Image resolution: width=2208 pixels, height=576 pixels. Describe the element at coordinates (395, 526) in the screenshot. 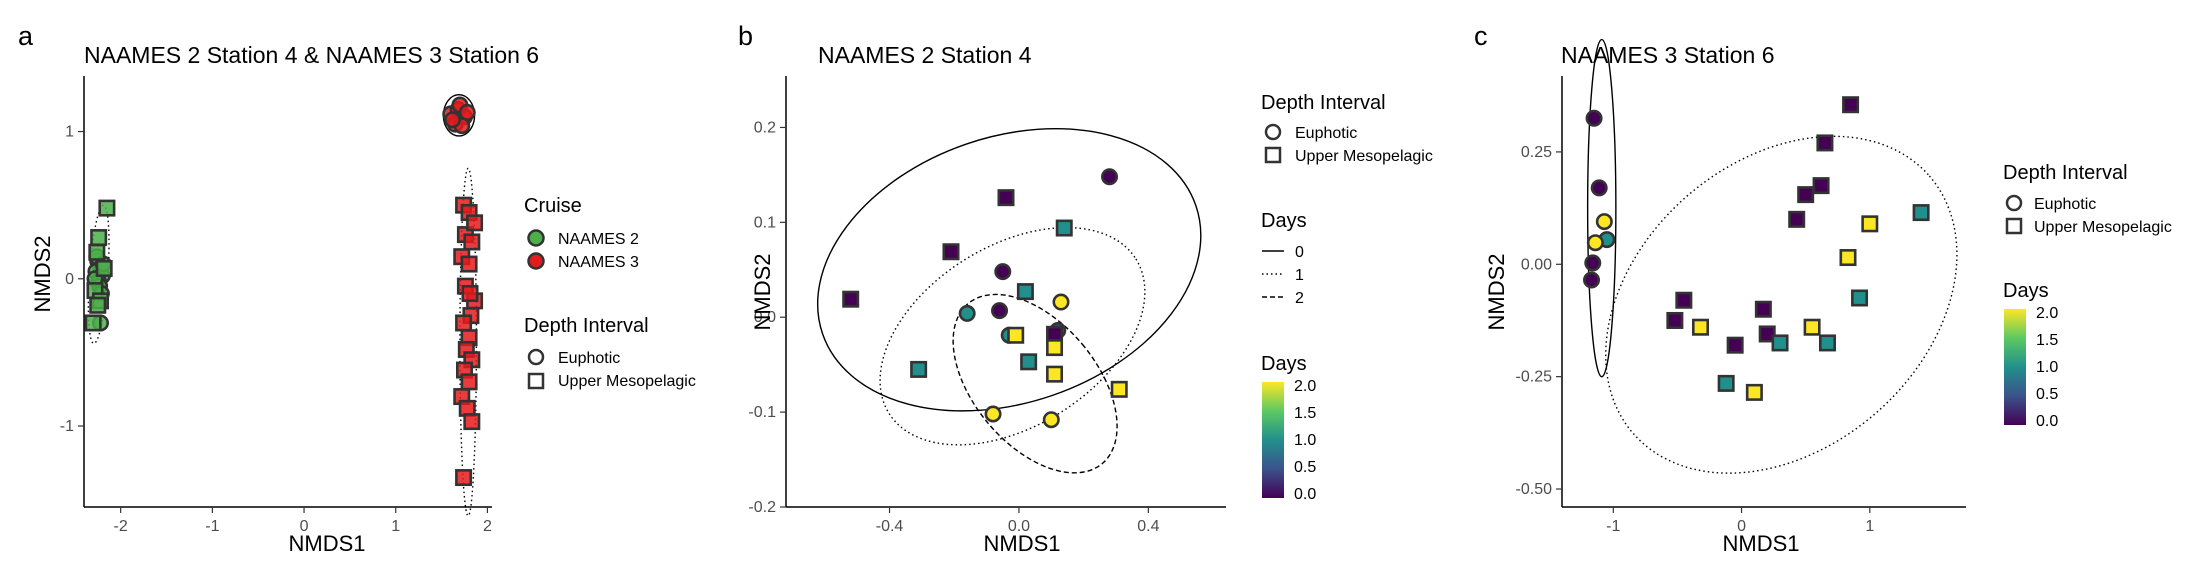

I see `x-tick-label: 1` at that location.